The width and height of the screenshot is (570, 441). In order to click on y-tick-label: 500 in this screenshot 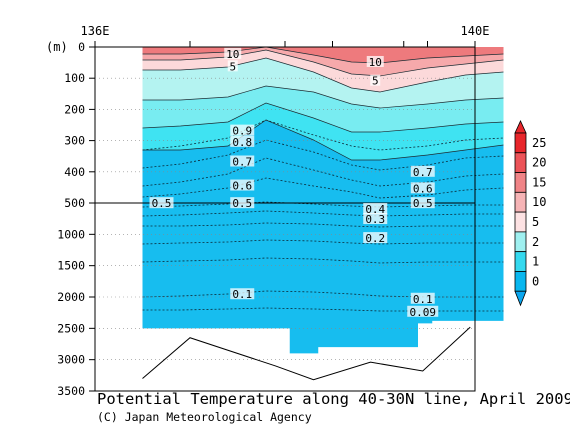, I will do `click(74, 203)`.